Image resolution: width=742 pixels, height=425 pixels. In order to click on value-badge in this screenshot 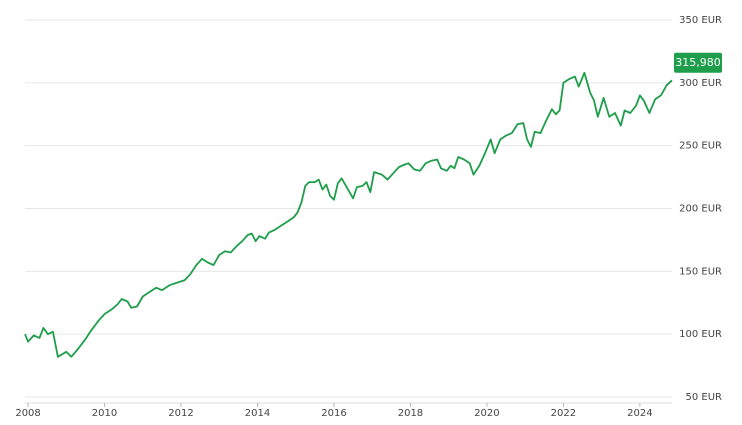, I will do `click(698, 62)`.